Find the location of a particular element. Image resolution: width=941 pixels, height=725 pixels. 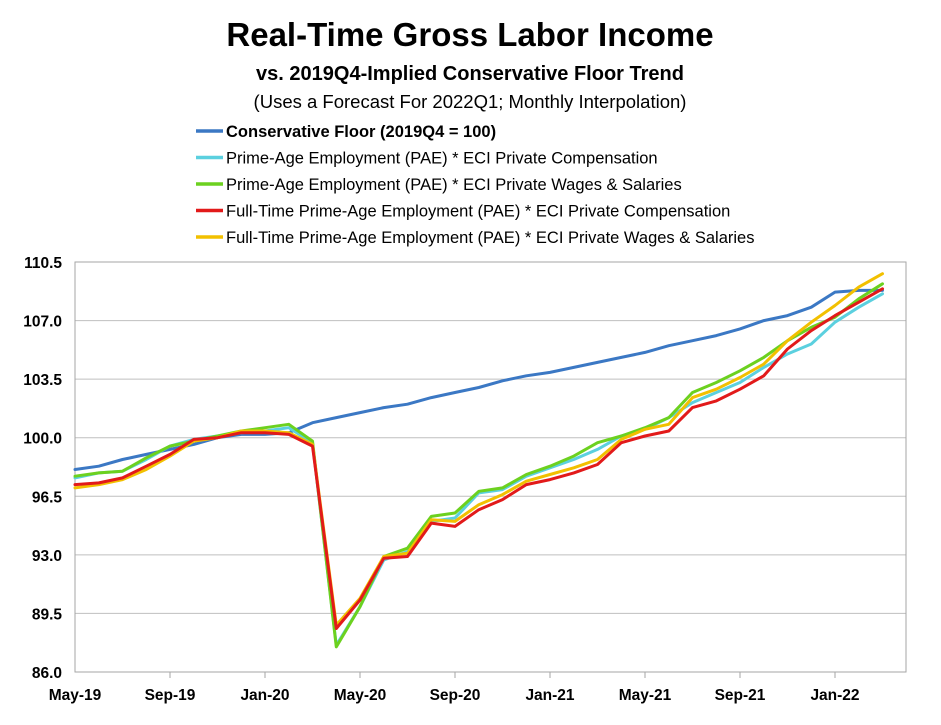

y-tick-label: 107.0 is located at coordinates (42, 322).